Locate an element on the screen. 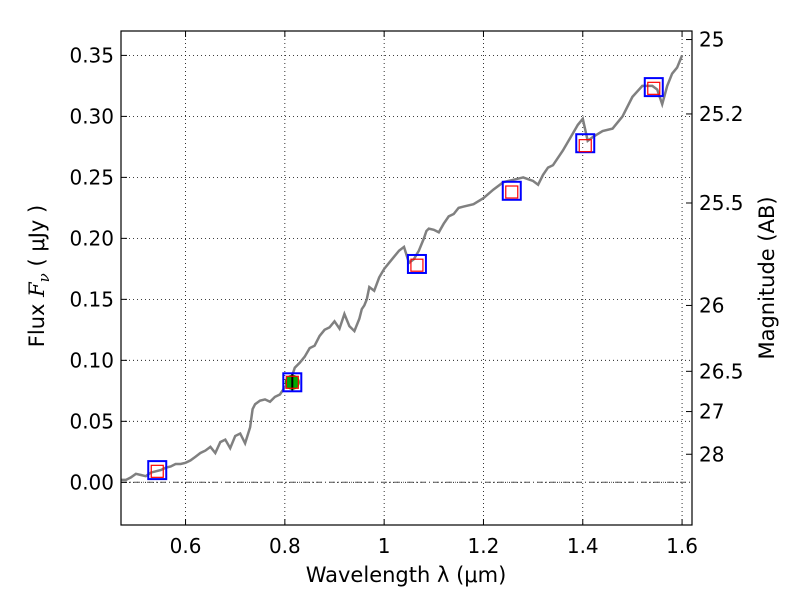 The height and width of the screenshot is (600, 800). y-tick-label: 0.20 is located at coordinates (91, 238).